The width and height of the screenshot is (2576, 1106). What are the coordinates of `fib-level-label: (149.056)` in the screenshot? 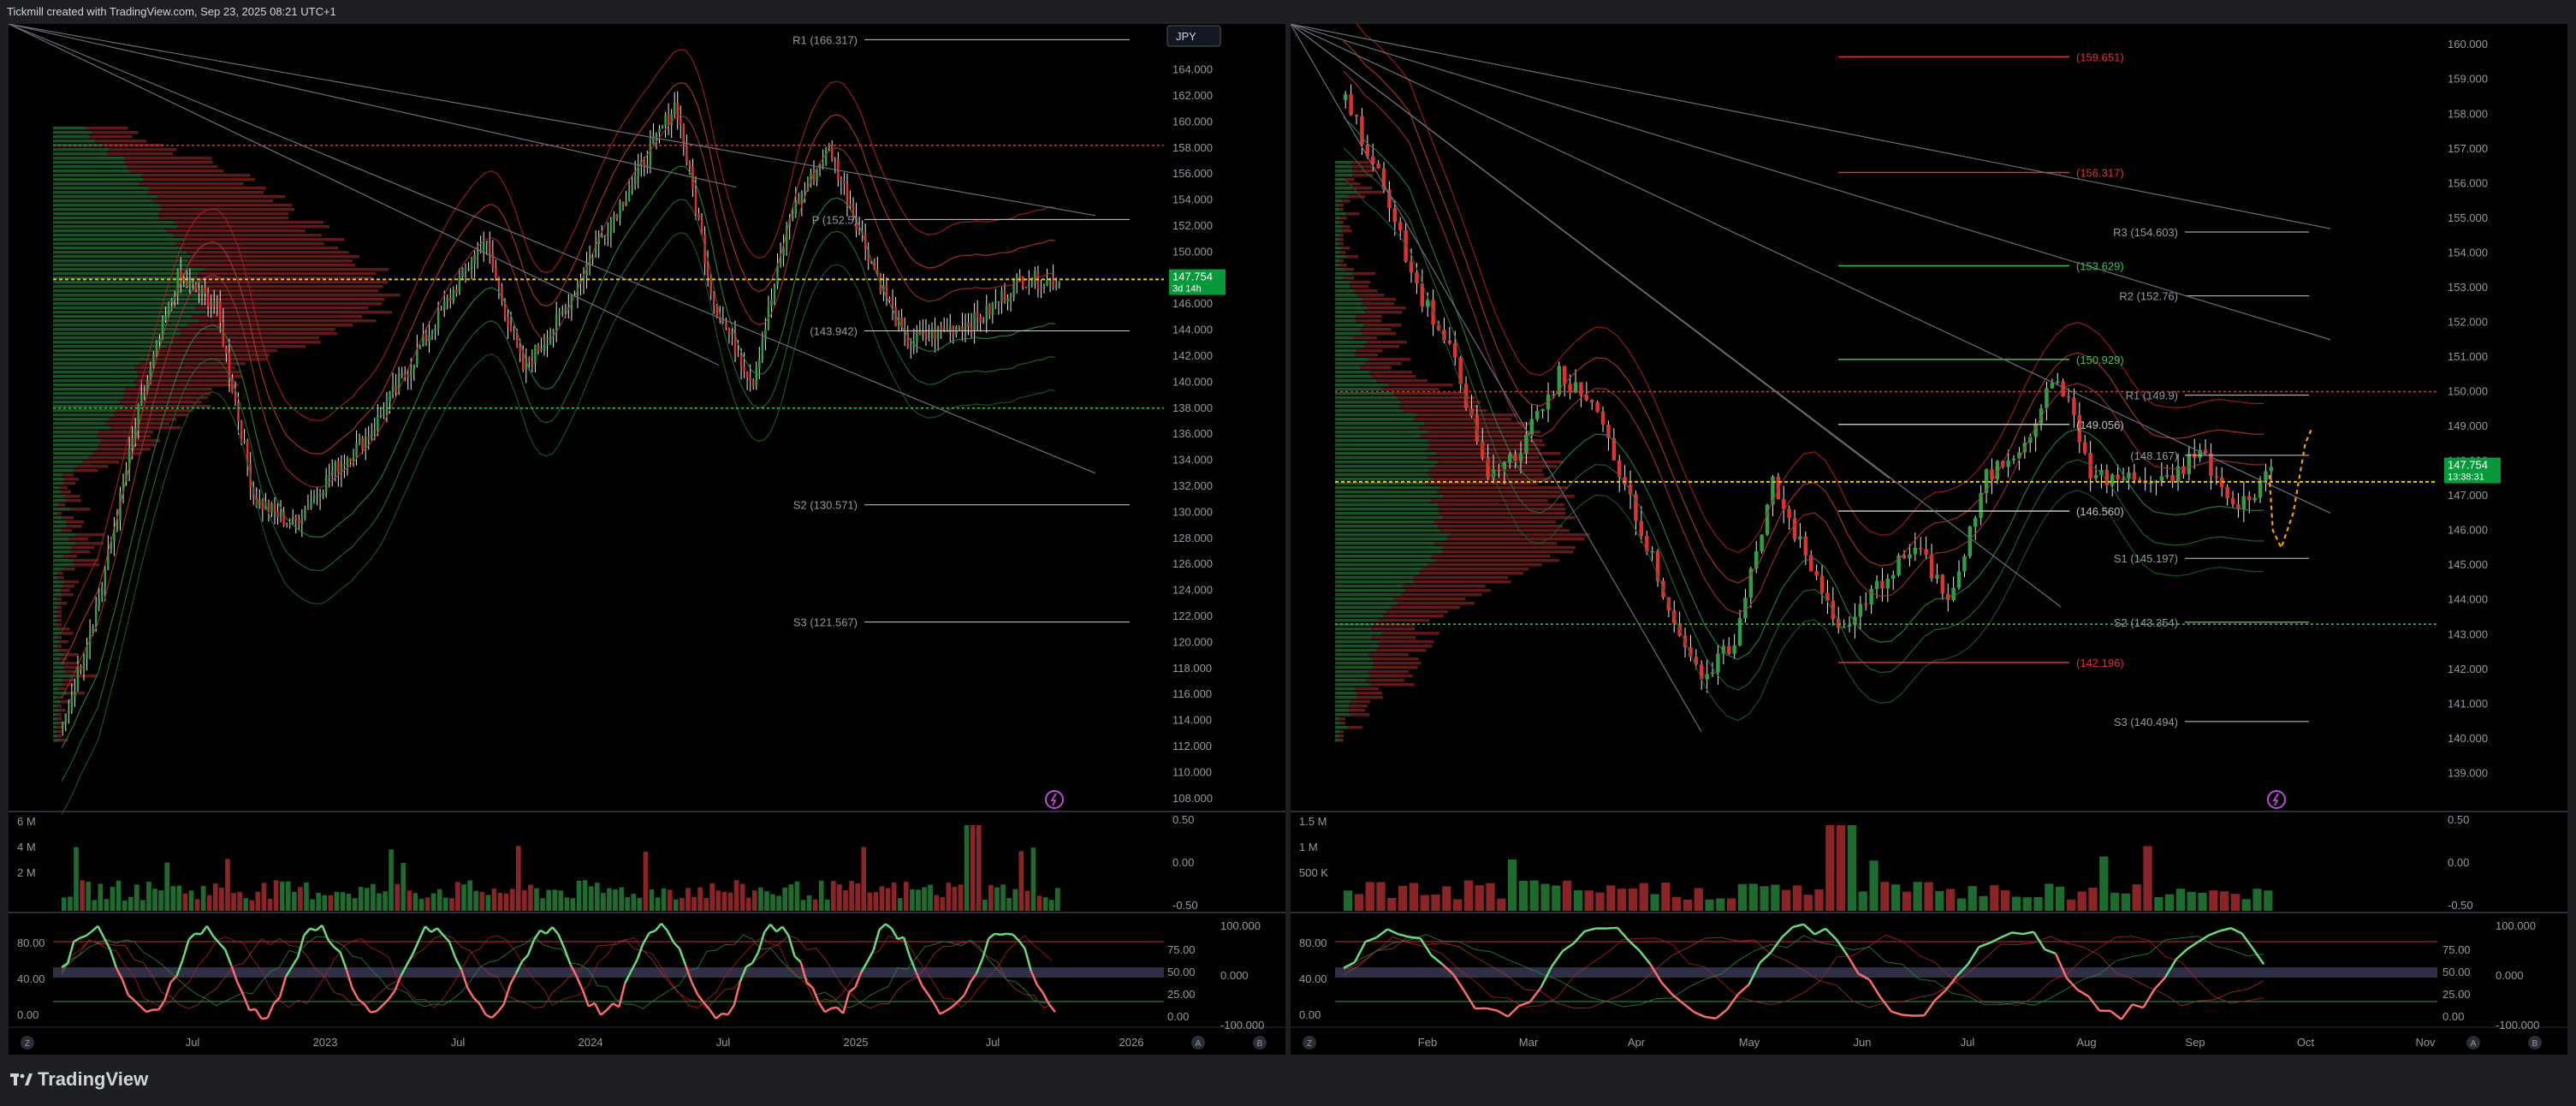 It's located at (2100, 425).